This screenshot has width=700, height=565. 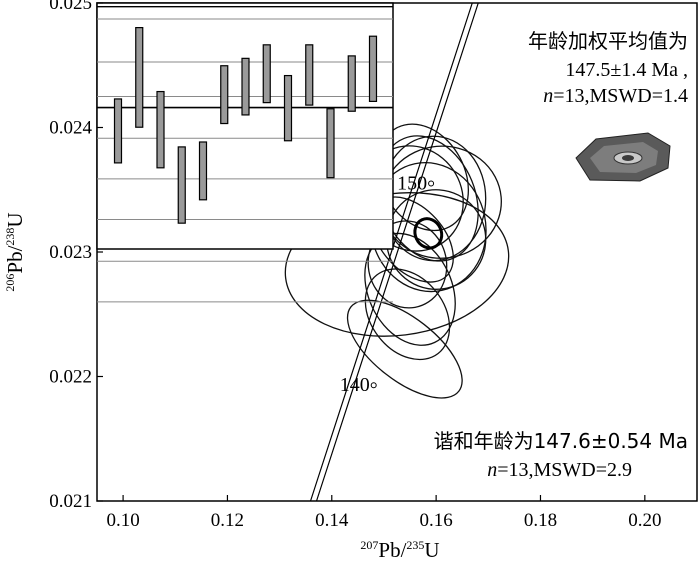 What do you see at coordinates (383, 513) in the screenshot?
I see `x-axis-ticks: 0.10 0.12 0.14 0.16 0.18 0.20` at bounding box center [383, 513].